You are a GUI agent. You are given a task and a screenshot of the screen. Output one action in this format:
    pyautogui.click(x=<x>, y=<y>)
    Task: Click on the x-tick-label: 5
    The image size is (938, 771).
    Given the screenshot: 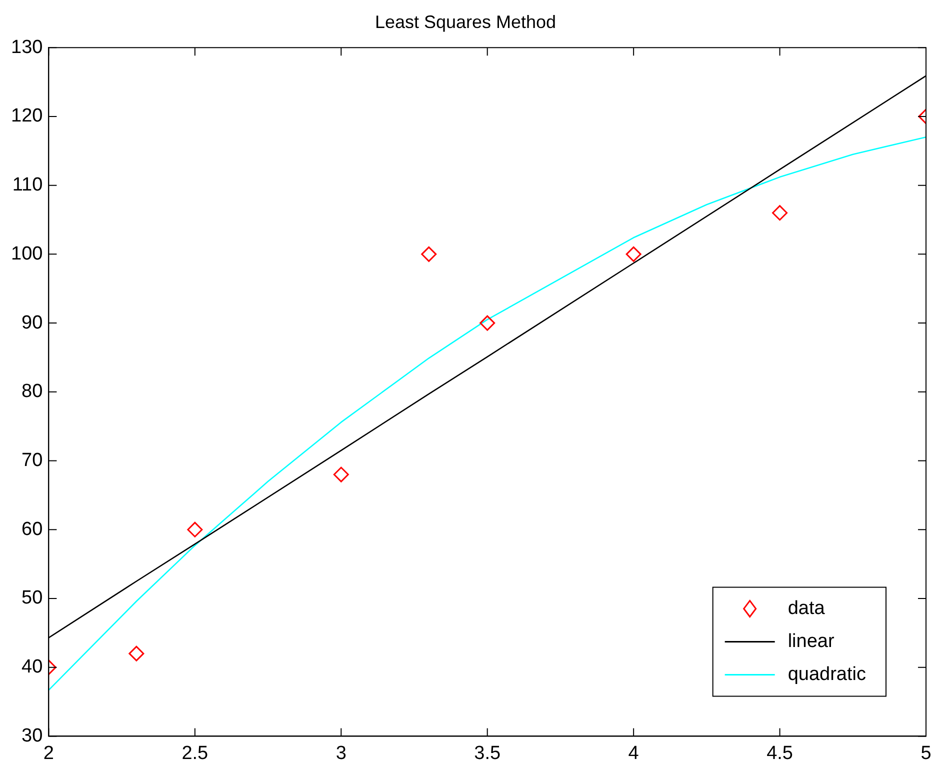 What is the action you would take?
    pyautogui.click(x=926, y=753)
    